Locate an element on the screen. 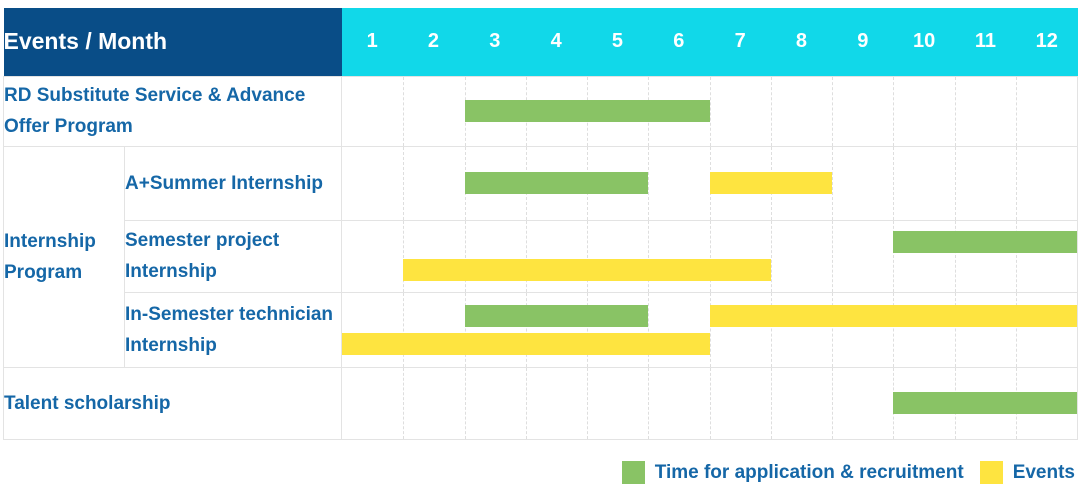  table-row: Semester project Internship is located at coordinates (541, 256).